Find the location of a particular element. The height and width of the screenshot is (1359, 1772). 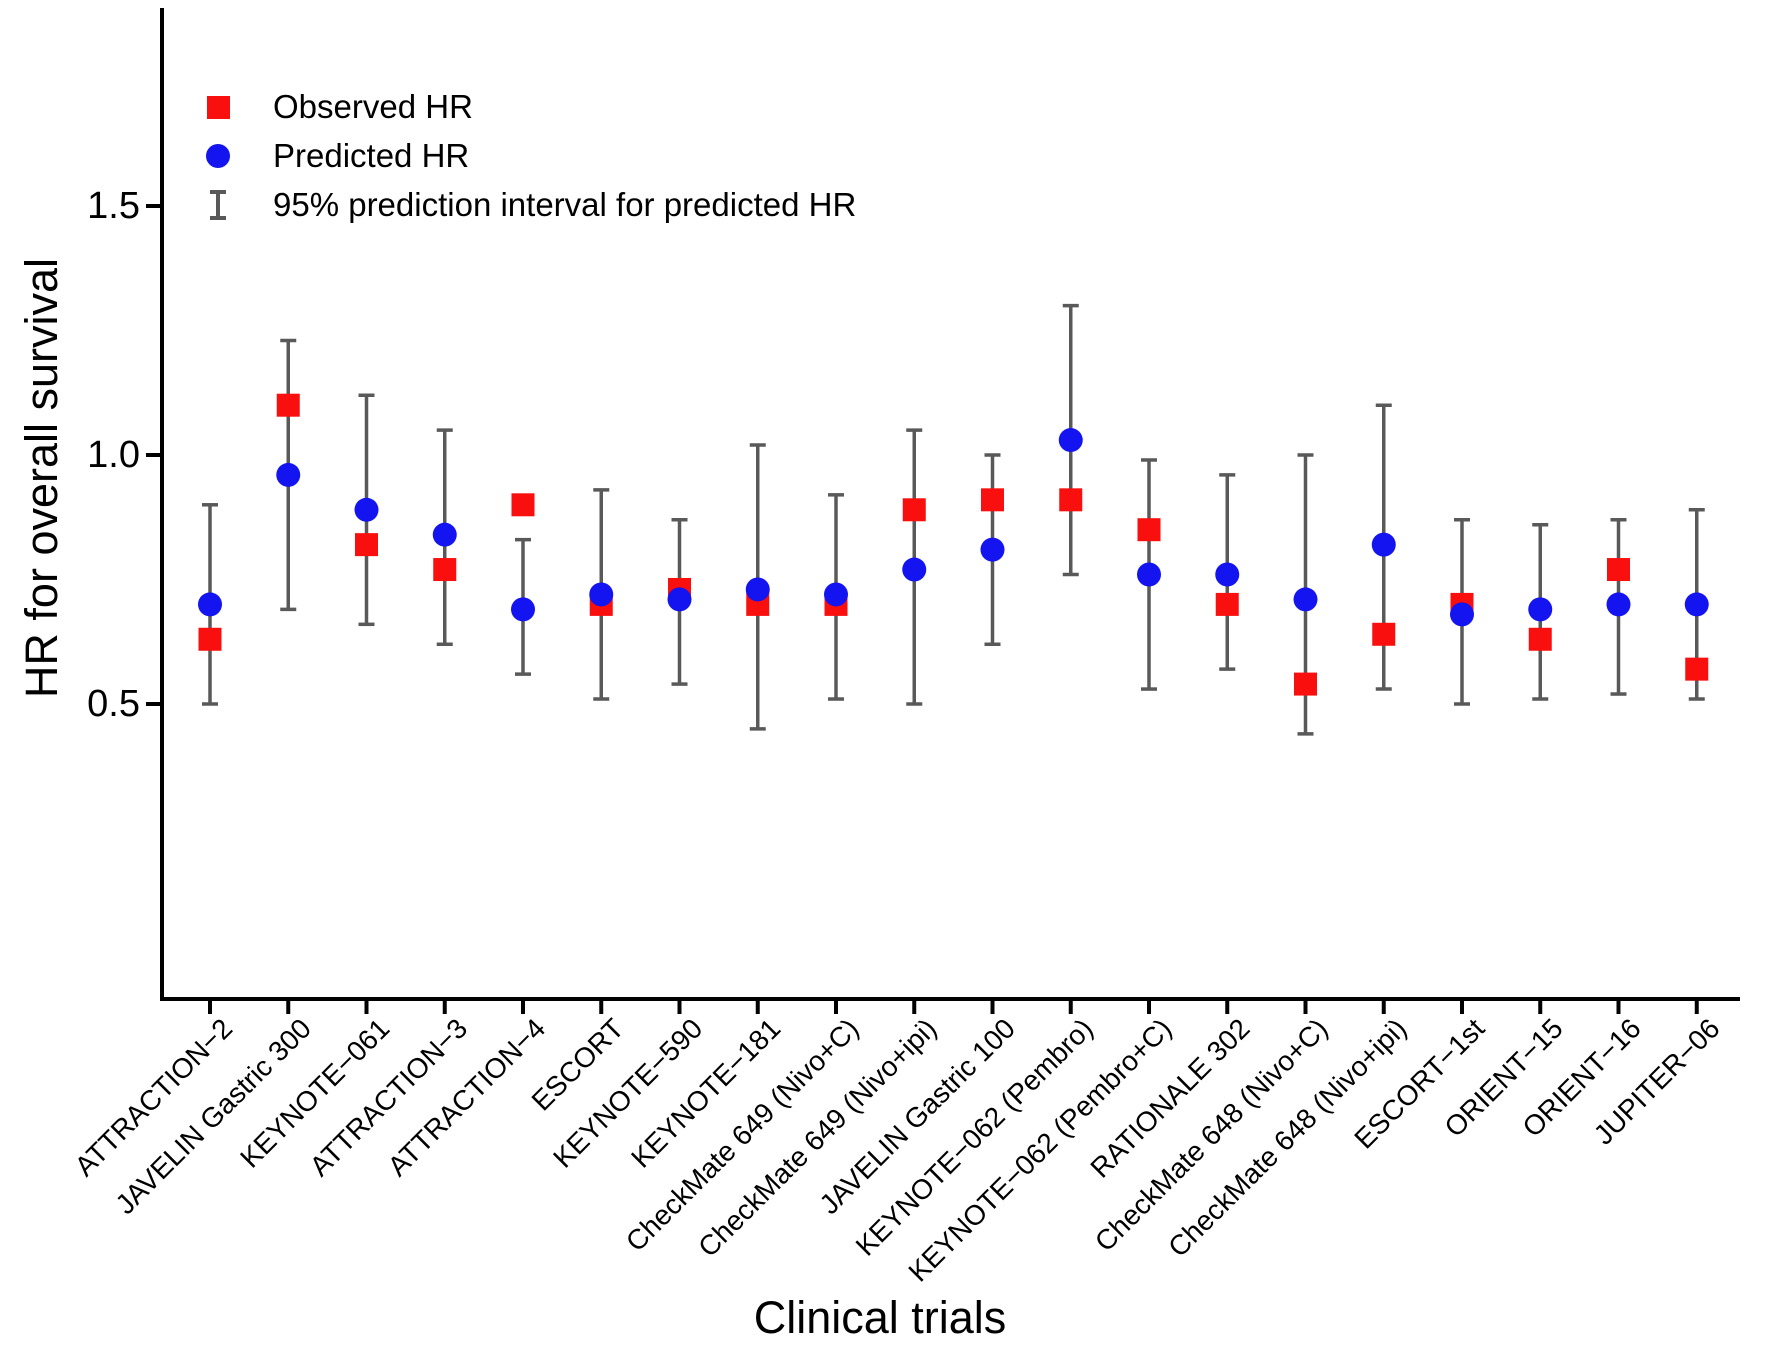

error-bar-icon is located at coordinates (218, 205).